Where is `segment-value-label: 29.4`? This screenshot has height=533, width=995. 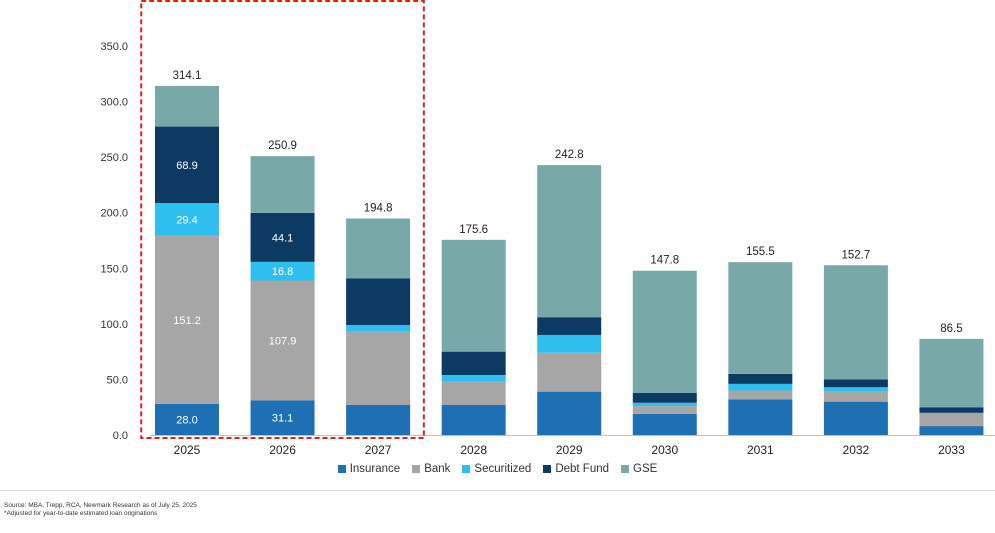 segment-value-label: 29.4 is located at coordinates (186, 220).